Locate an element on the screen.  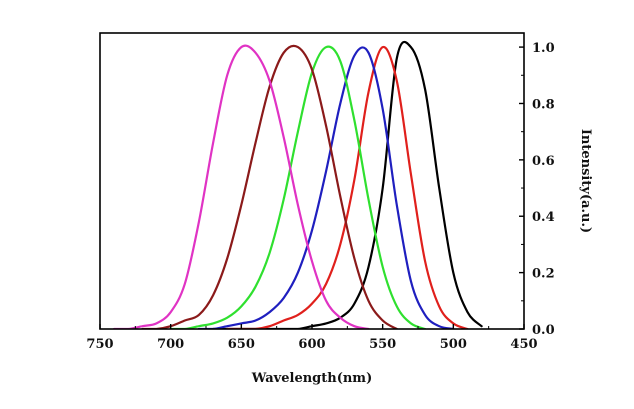
y-tick-label: 0.6 is located at coordinates (543, 161).